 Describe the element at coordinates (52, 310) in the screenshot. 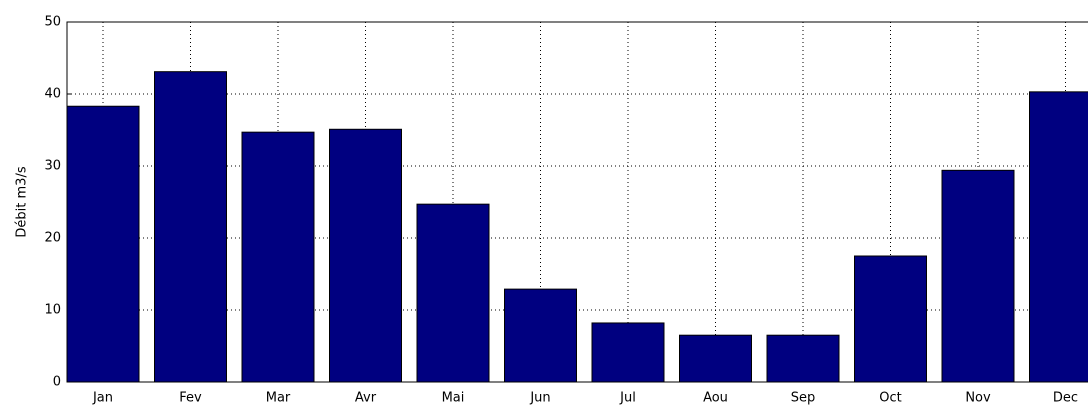

I see `y-tick-label: 10` at that location.